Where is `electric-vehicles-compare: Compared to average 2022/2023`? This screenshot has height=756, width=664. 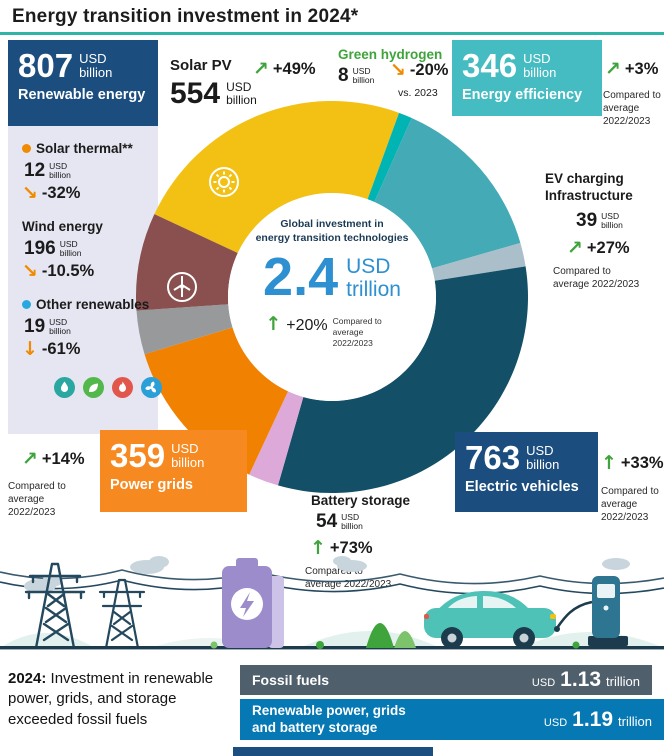 electric-vehicles-compare: Compared to average 2022/2023 is located at coordinates (630, 504).